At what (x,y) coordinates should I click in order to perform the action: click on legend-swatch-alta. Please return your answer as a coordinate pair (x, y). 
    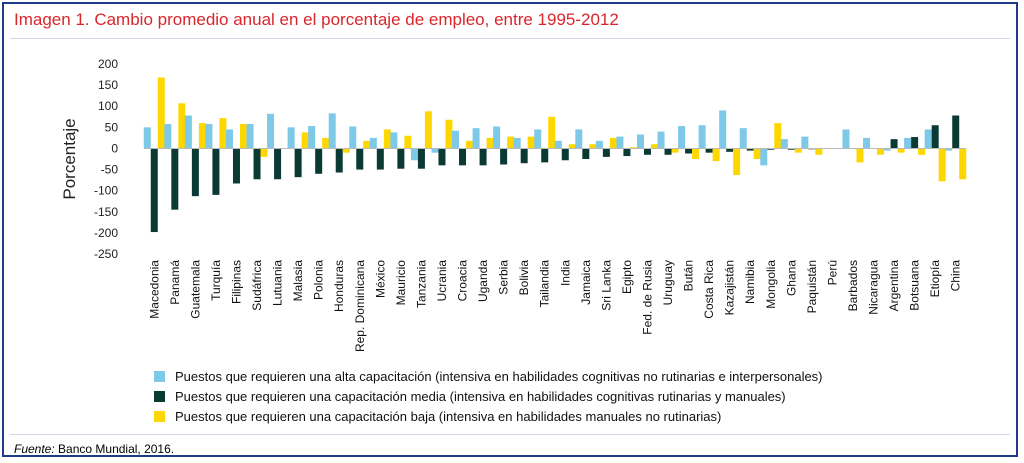
    Looking at the image, I should click on (159, 376).